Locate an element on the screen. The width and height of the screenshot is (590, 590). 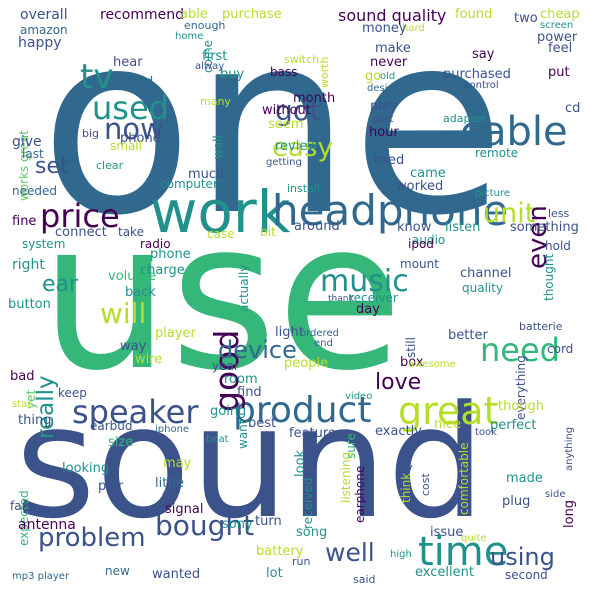
word-say: say is located at coordinates (483, 54).